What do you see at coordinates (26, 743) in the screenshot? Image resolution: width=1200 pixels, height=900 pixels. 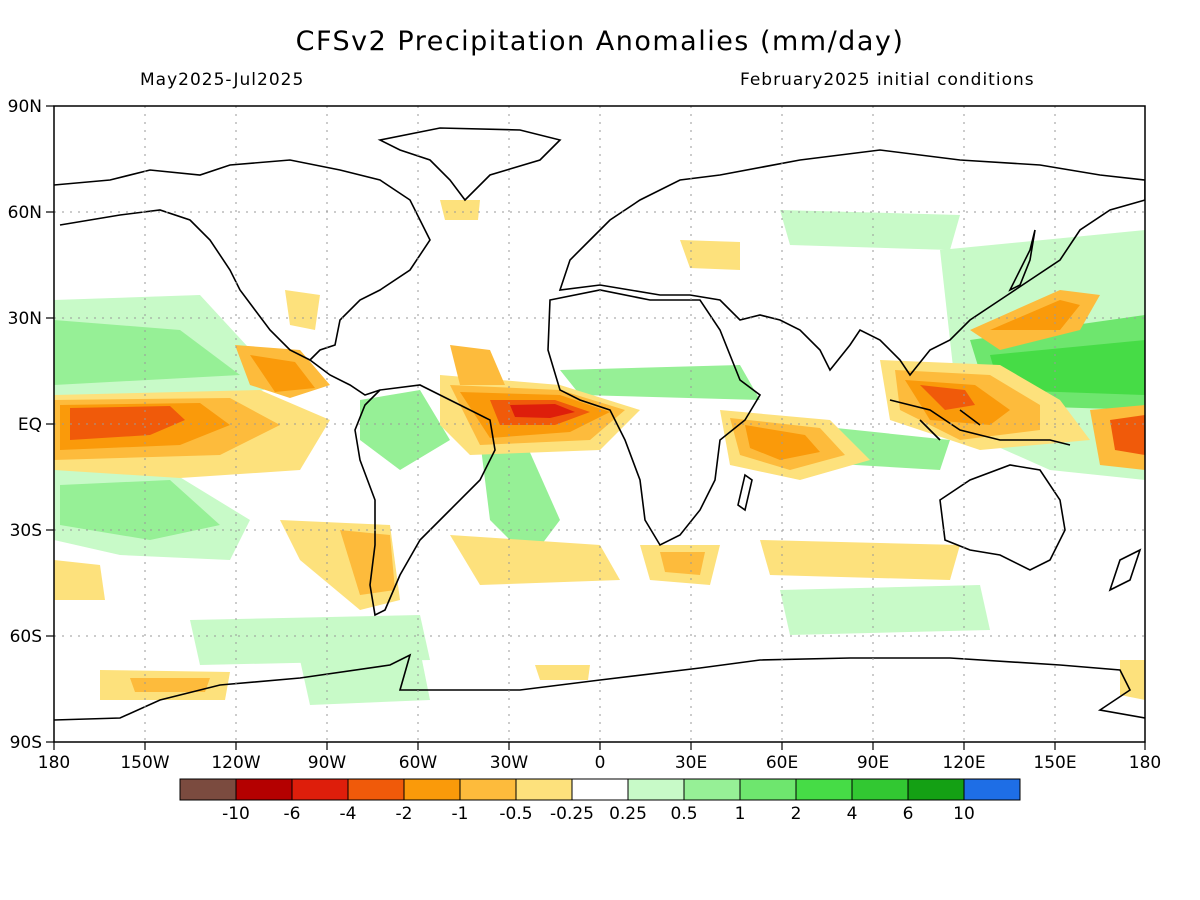 I see `lat-label: 90S` at bounding box center [26, 743].